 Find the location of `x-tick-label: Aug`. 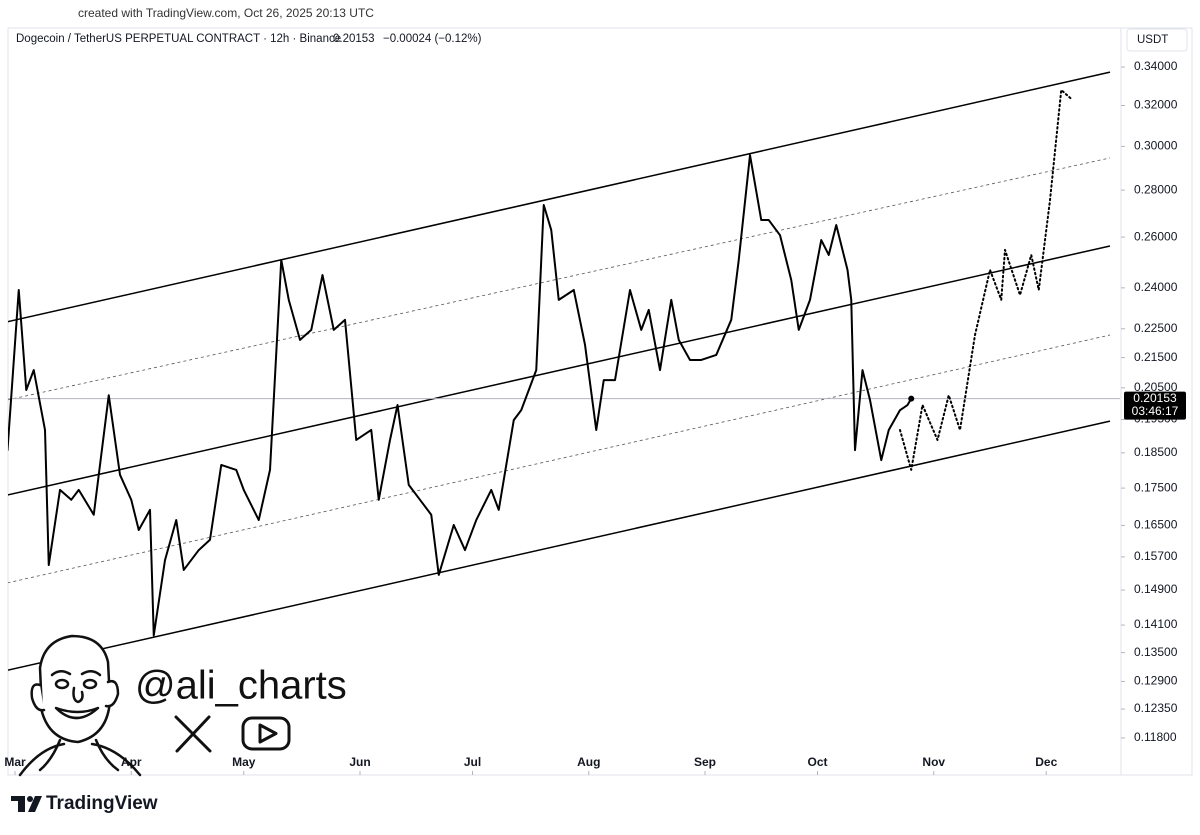

x-tick-label: Aug is located at coordinates (588, 762).